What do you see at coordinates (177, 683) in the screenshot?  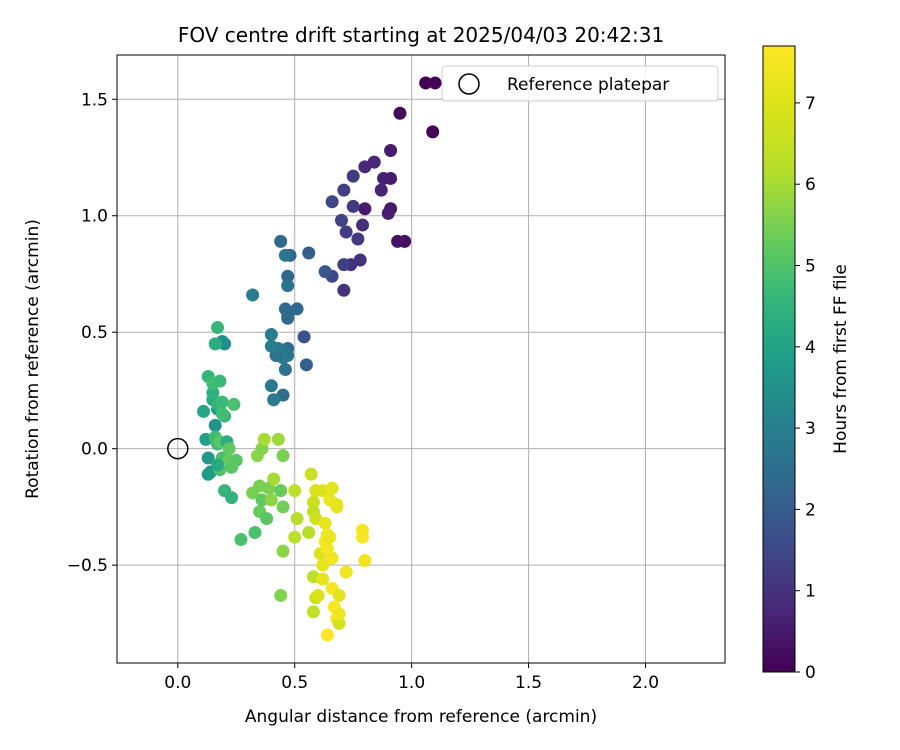 I see `x-tick-label: 0.0` at bounding box center [177, 683].